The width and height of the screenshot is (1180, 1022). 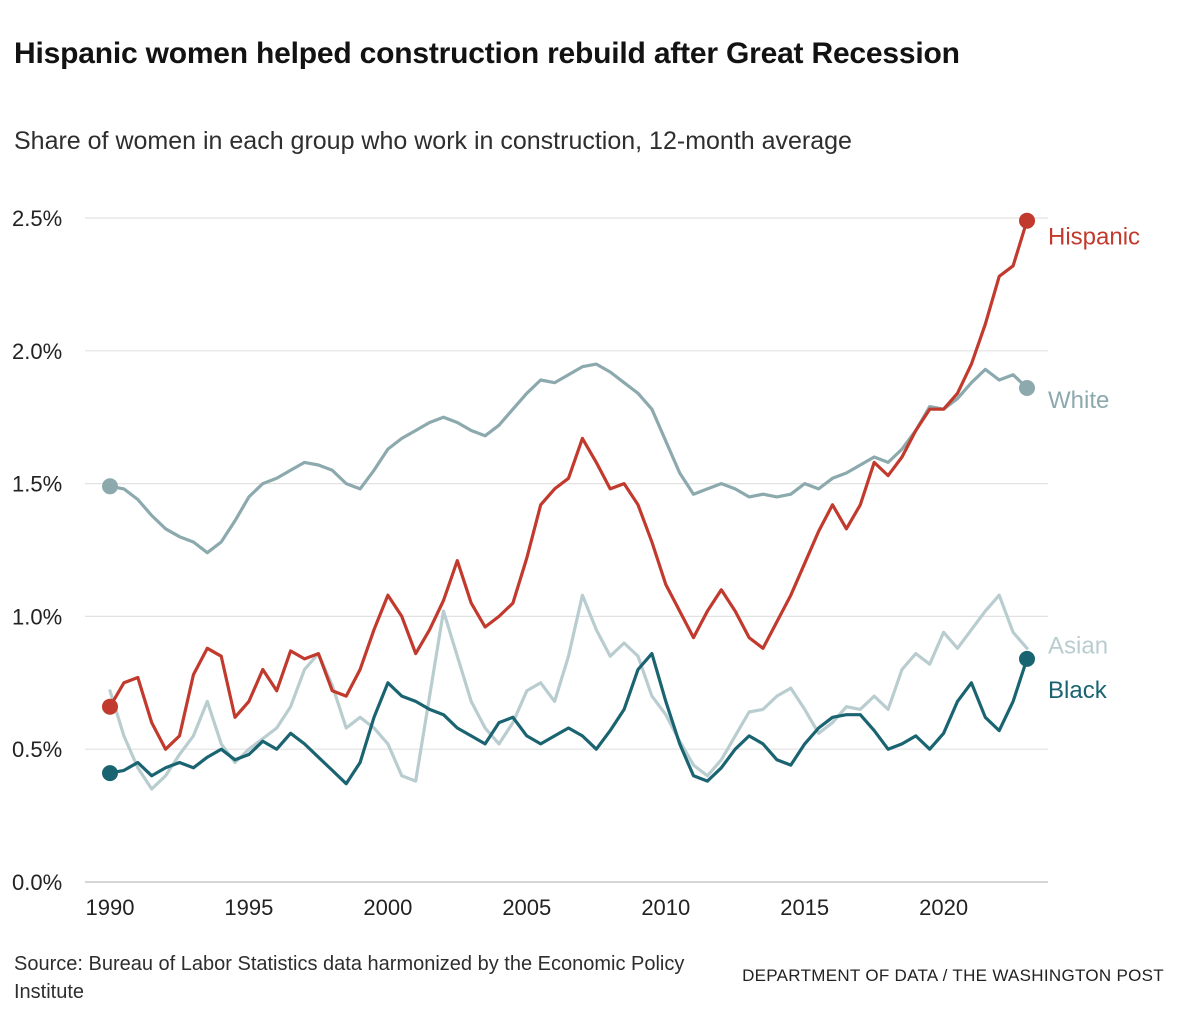 I want to click on x-tick-label: 1995, so click(x=248, y=907).